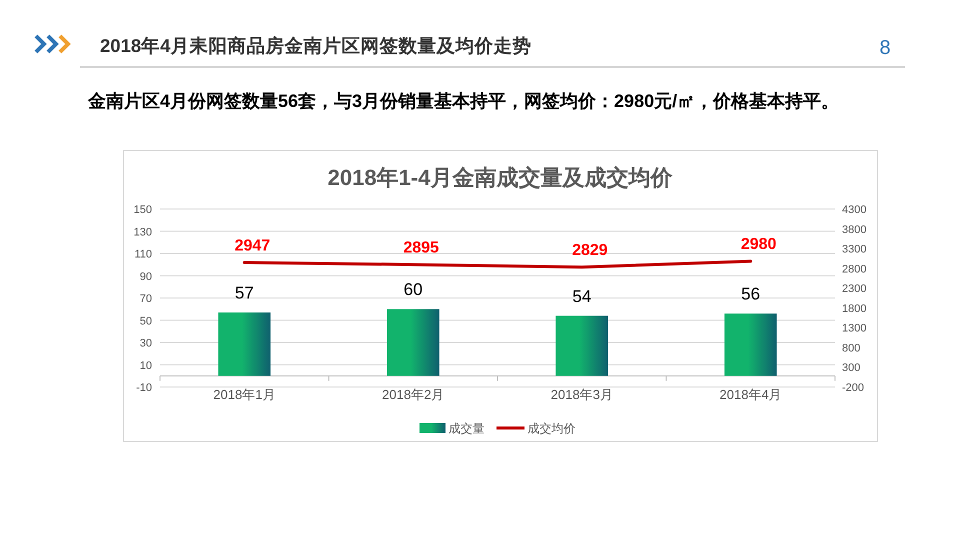  I want to click on data-label: 57, so click(244, 292).